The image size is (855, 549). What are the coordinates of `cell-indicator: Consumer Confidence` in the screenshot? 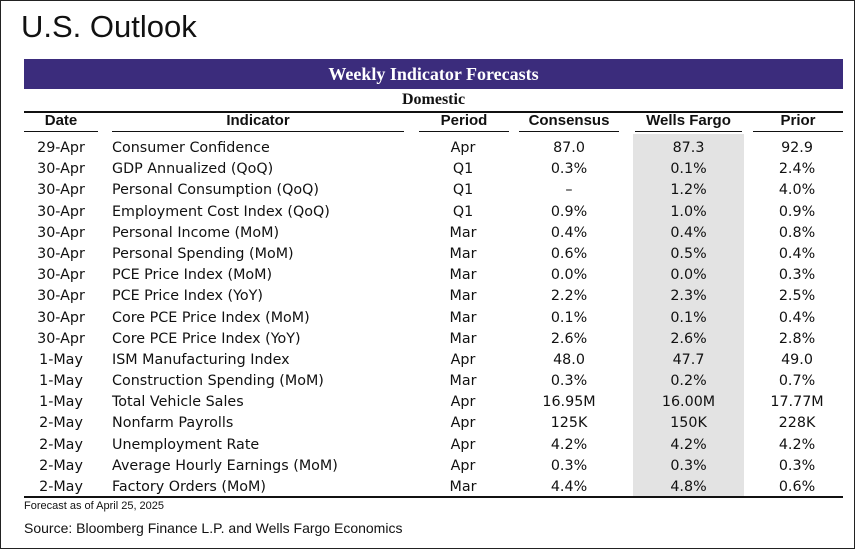 It's located at (191, 148).